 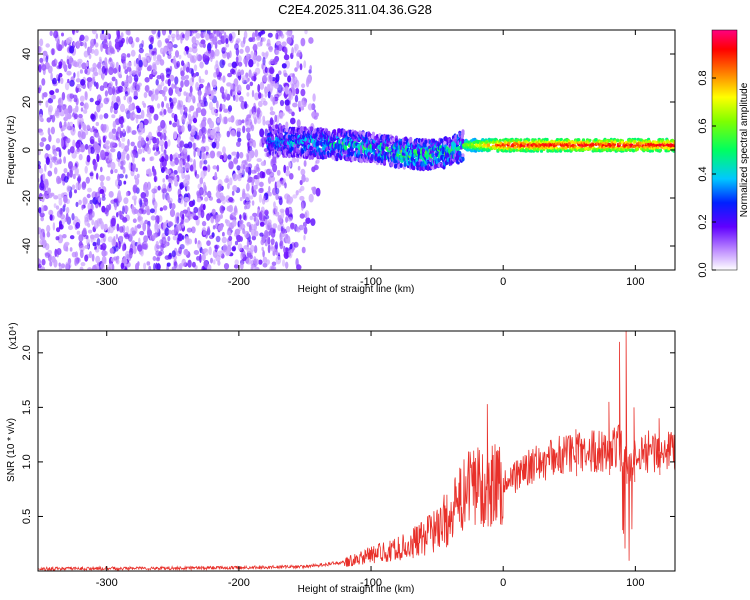 What do you see at coordinates (355, 9) in the screenshot?
I see `chart-title: C2E4.2025.311.04.36.G28` at bounding box center [355, 9].